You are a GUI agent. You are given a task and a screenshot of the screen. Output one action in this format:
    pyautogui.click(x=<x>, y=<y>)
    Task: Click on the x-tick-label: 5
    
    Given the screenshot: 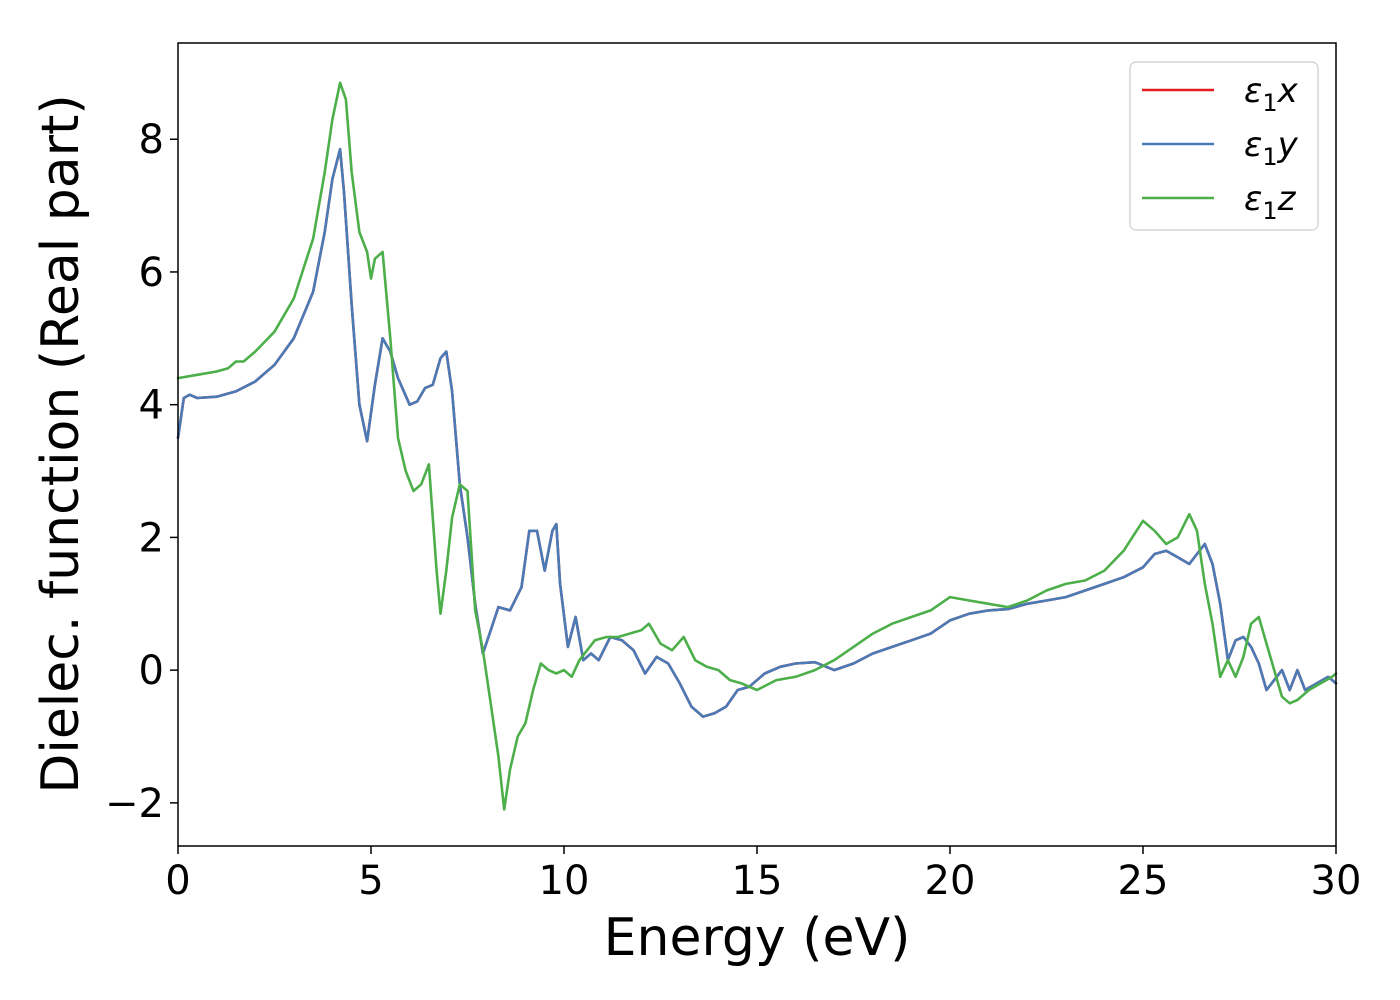 What is the action you would take?
    pyautogui.click(x=370, y=881)
    